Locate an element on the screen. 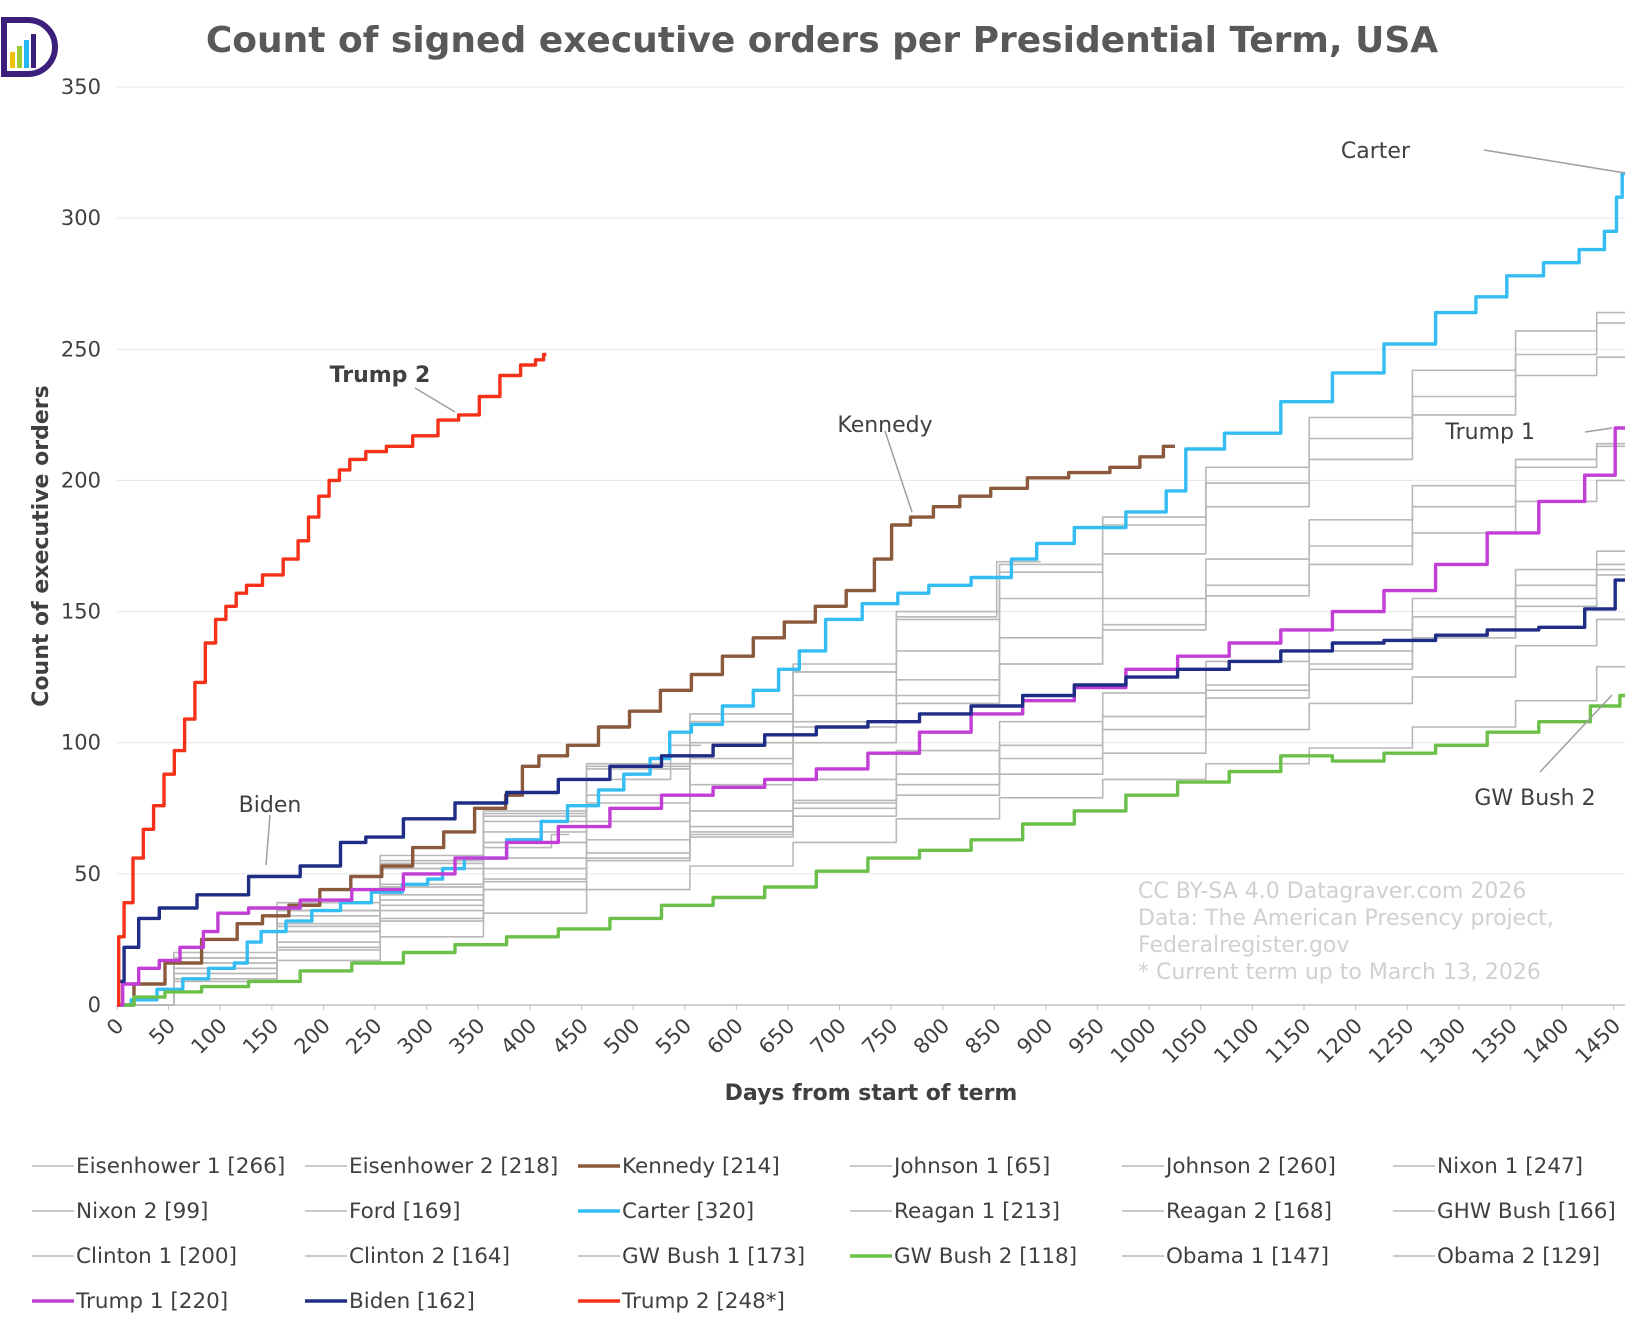  annotation-leader-carter is located at coordinates (1554, 161).